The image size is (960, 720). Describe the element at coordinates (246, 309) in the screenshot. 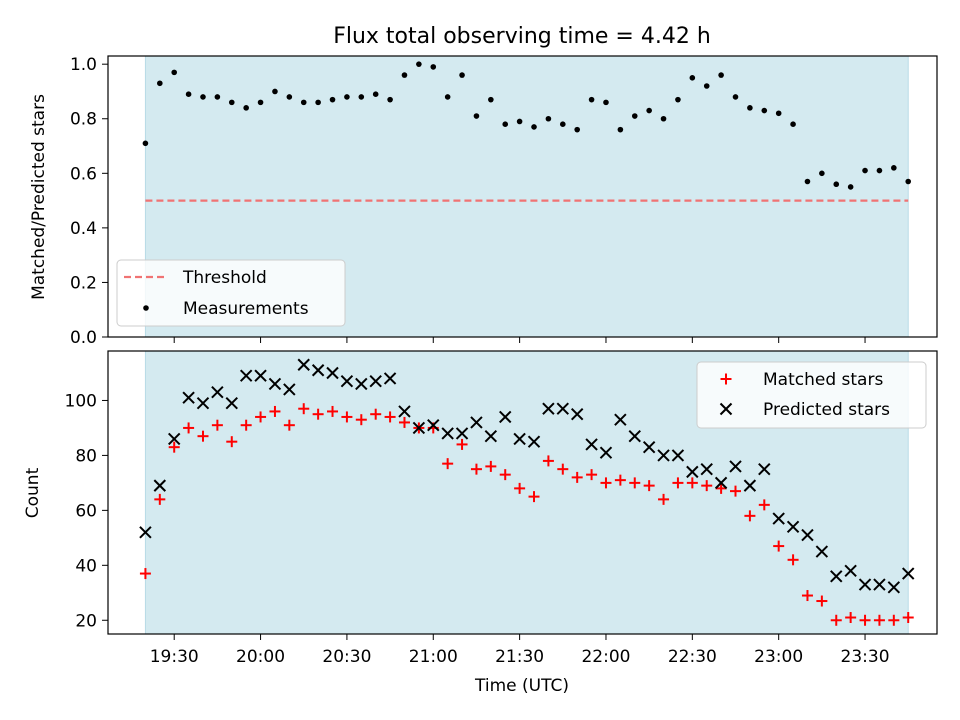

I see `legend-measurements-label: Measurements` at that location.